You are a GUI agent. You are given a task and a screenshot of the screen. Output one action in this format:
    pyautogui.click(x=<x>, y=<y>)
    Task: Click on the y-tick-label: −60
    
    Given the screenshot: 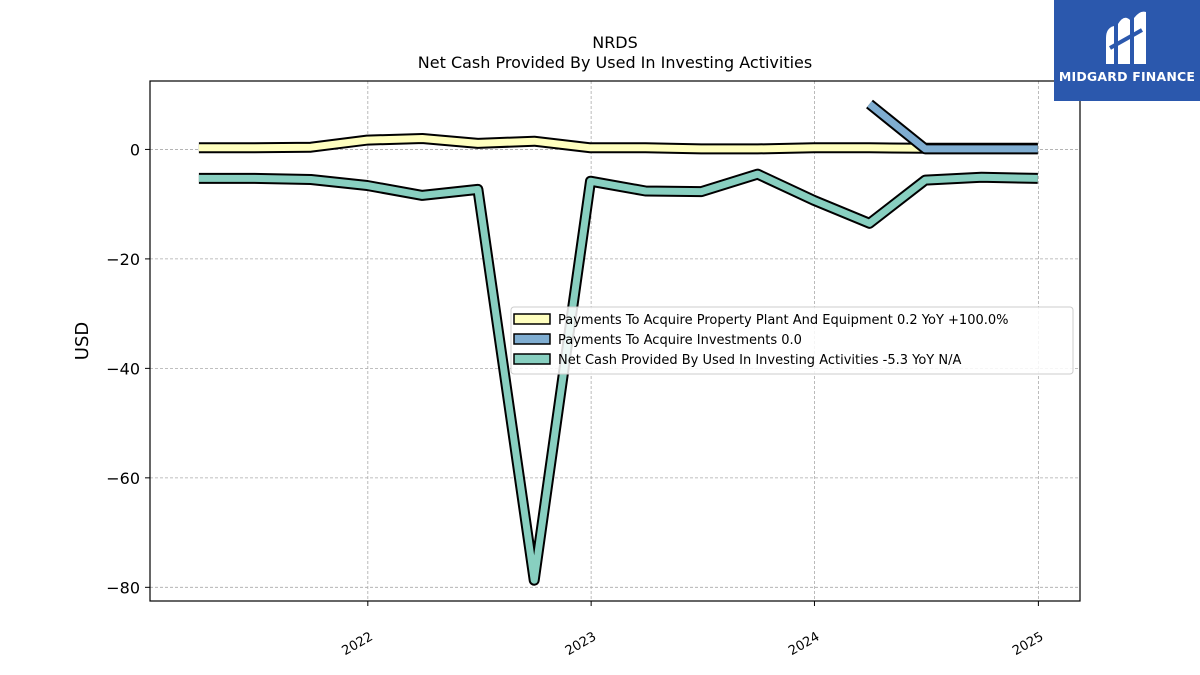 What is the action you would take?
    pyautogui.click(x=123, y=478)
    